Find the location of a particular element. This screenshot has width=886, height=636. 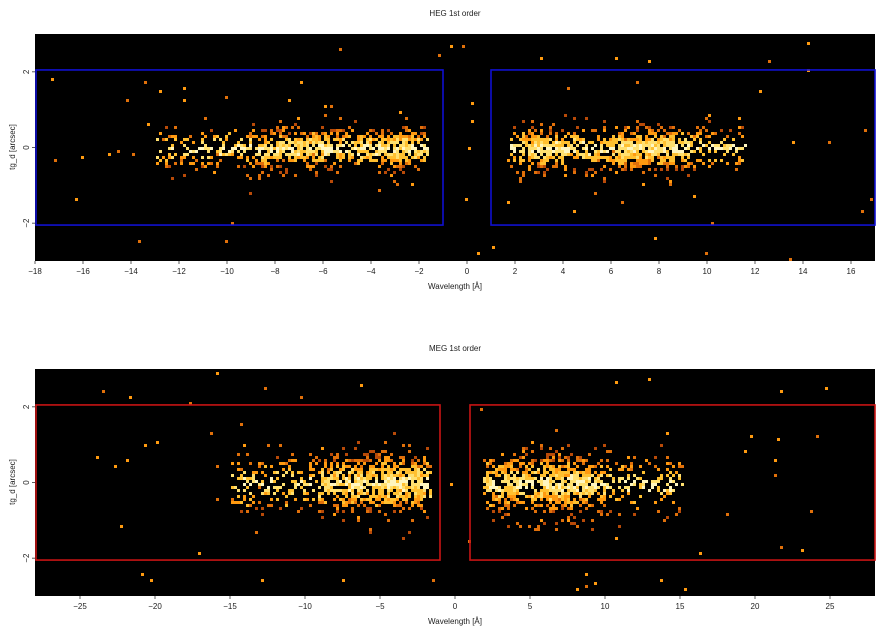

heg-background-event is located at coordinates (469, 148).